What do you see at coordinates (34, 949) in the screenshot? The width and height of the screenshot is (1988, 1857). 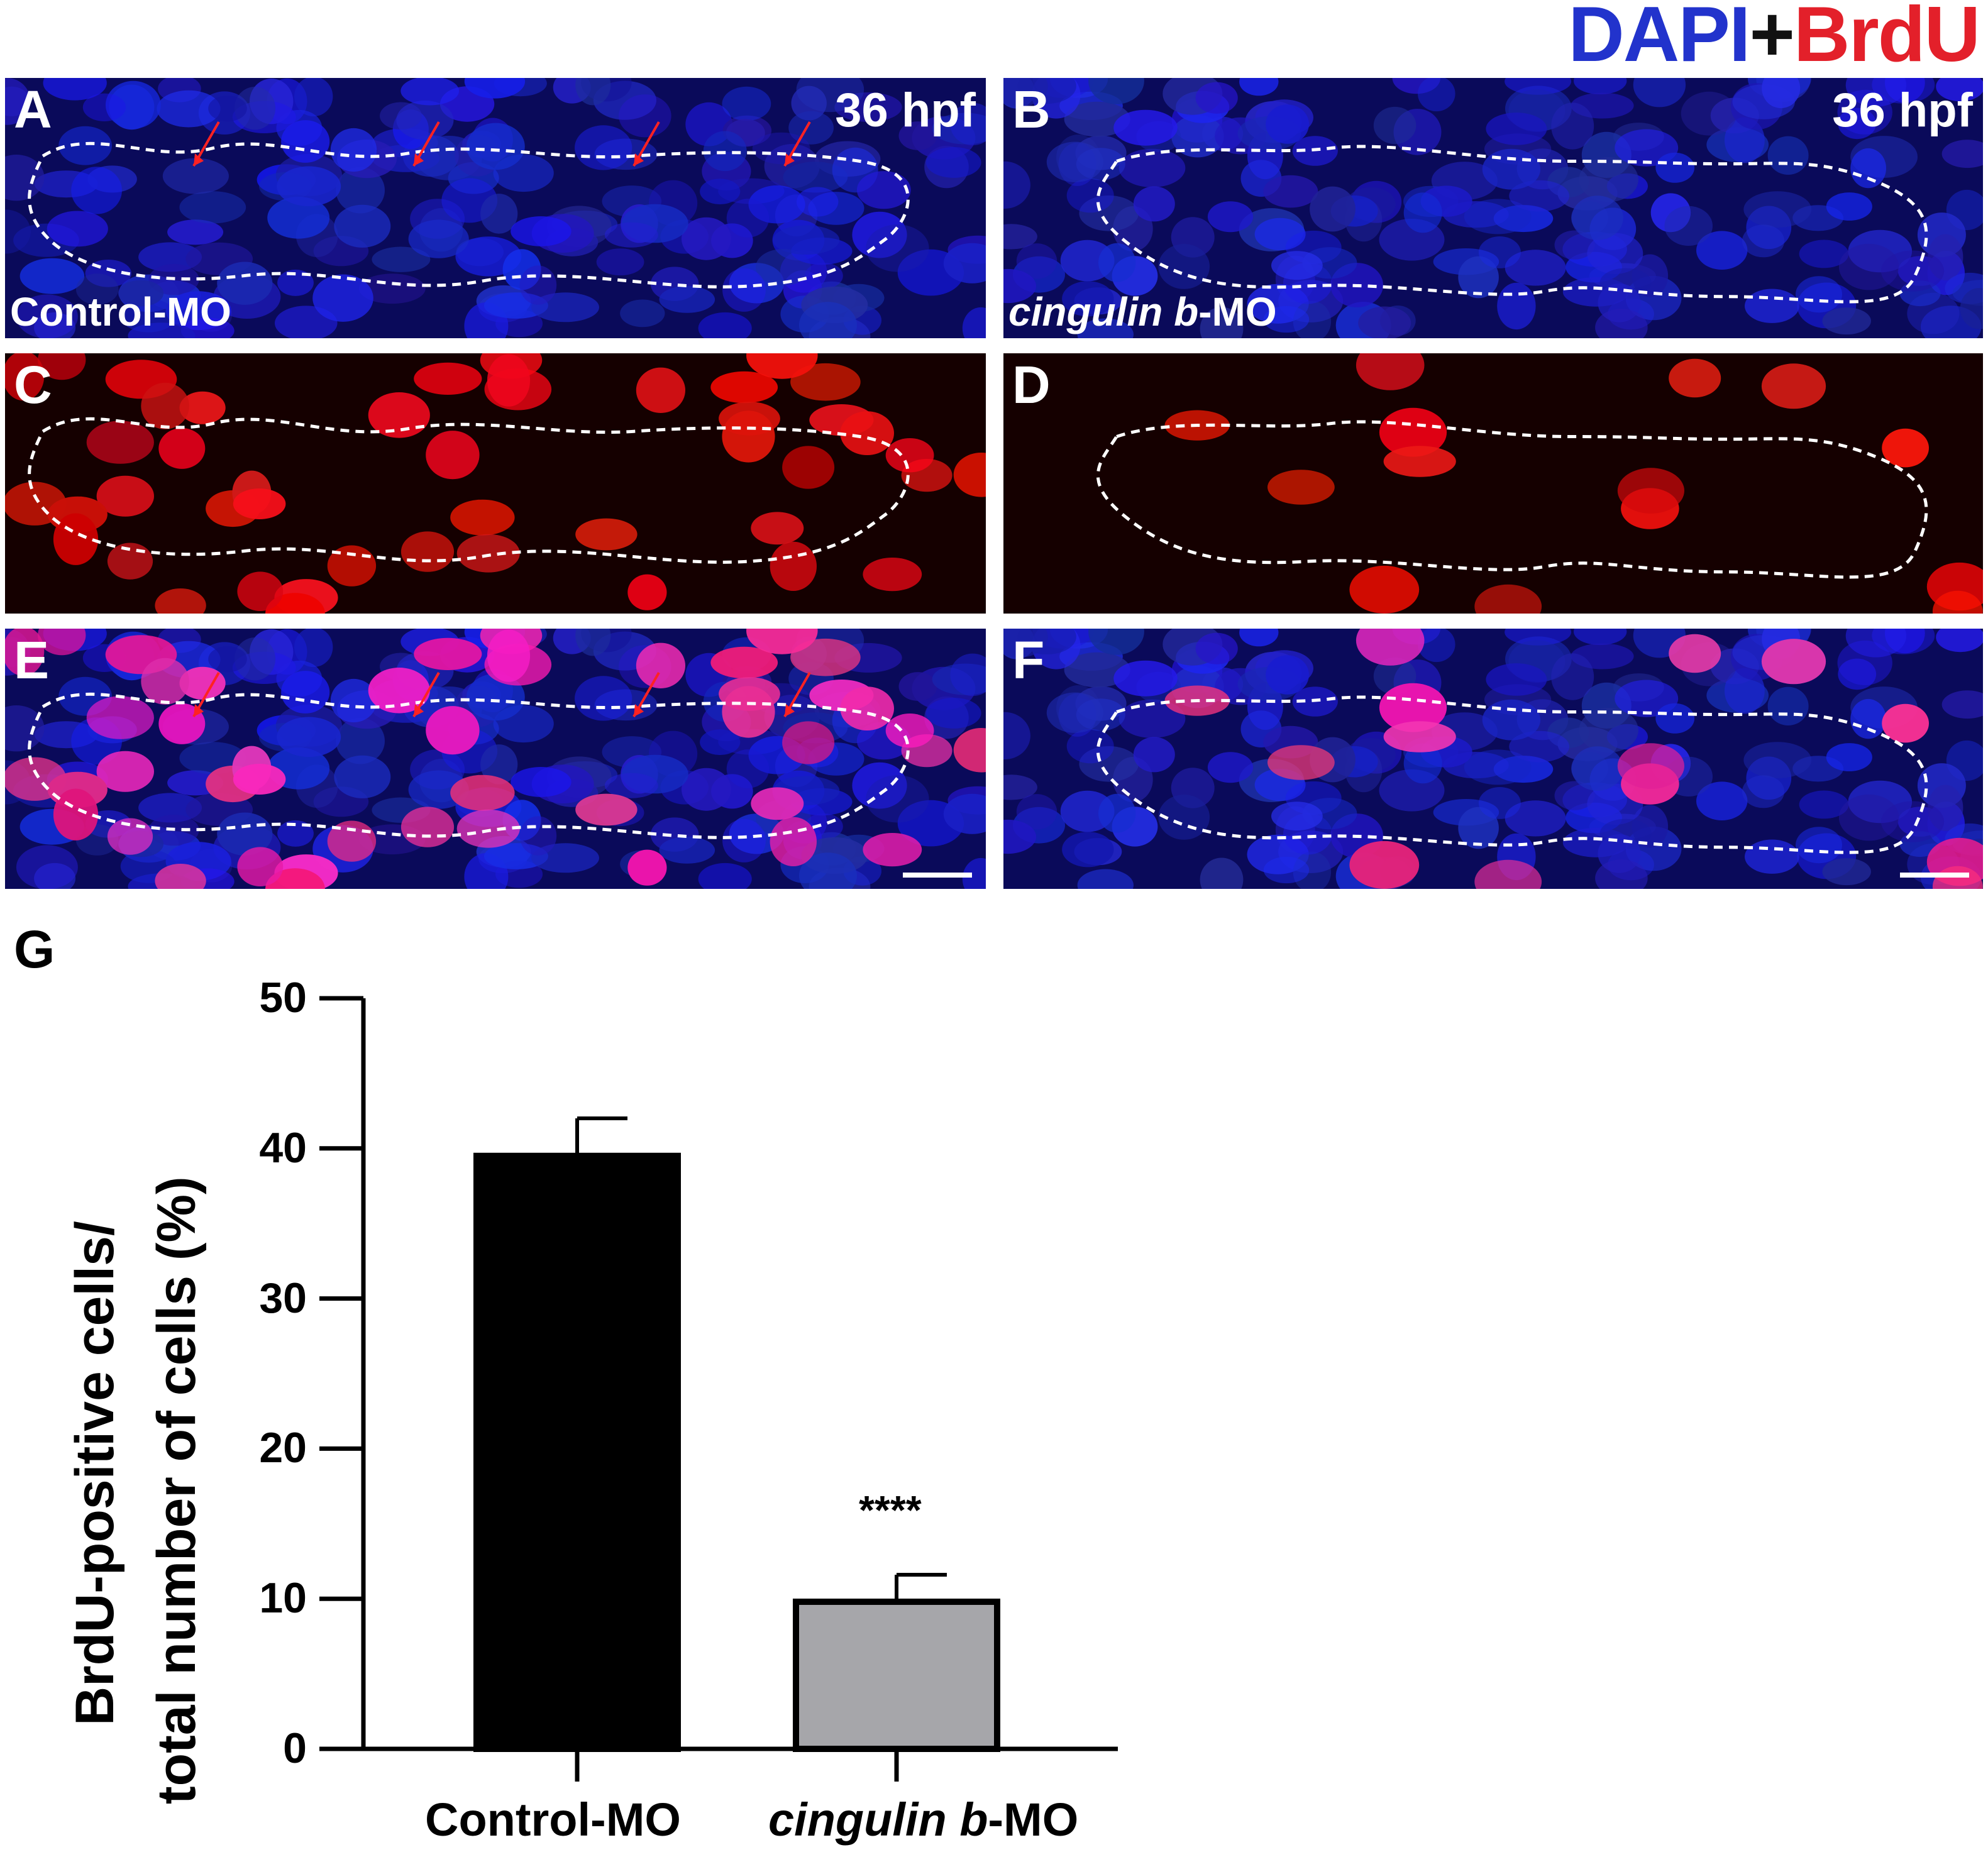 I see `panel-g-label: G` at bounding box center [34, 949].